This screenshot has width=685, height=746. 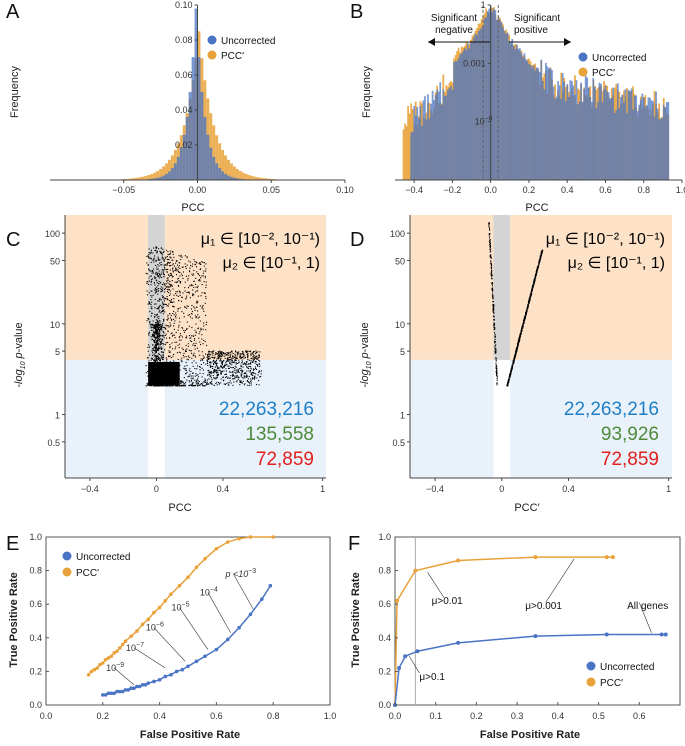 I want to click on y-axis-label-d: -log10 p-value, so click(x=366, y=354).